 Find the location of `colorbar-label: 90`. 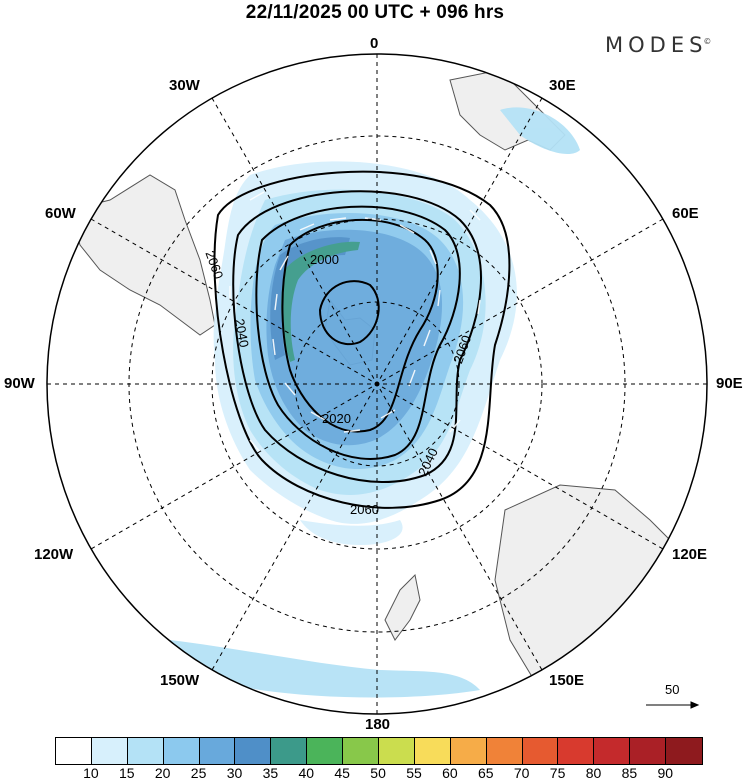

colorbar-label: 90 is located at coordinates (665, 773).